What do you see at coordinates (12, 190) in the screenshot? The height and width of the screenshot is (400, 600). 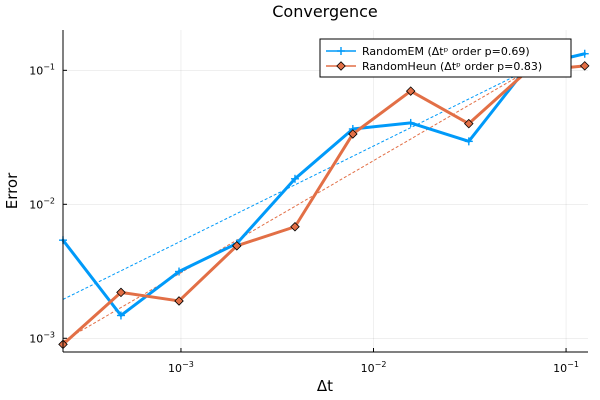 I see `y-axis-label: Error` at bounding box center [12, 190].